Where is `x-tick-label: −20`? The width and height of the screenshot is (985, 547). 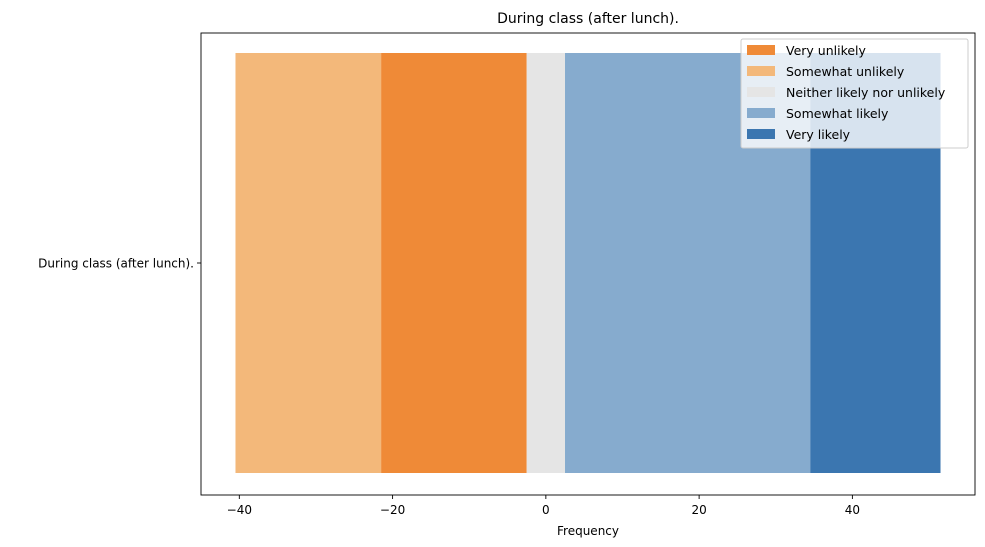 x-tick-label: −20 is located at coordinates (392, 510).